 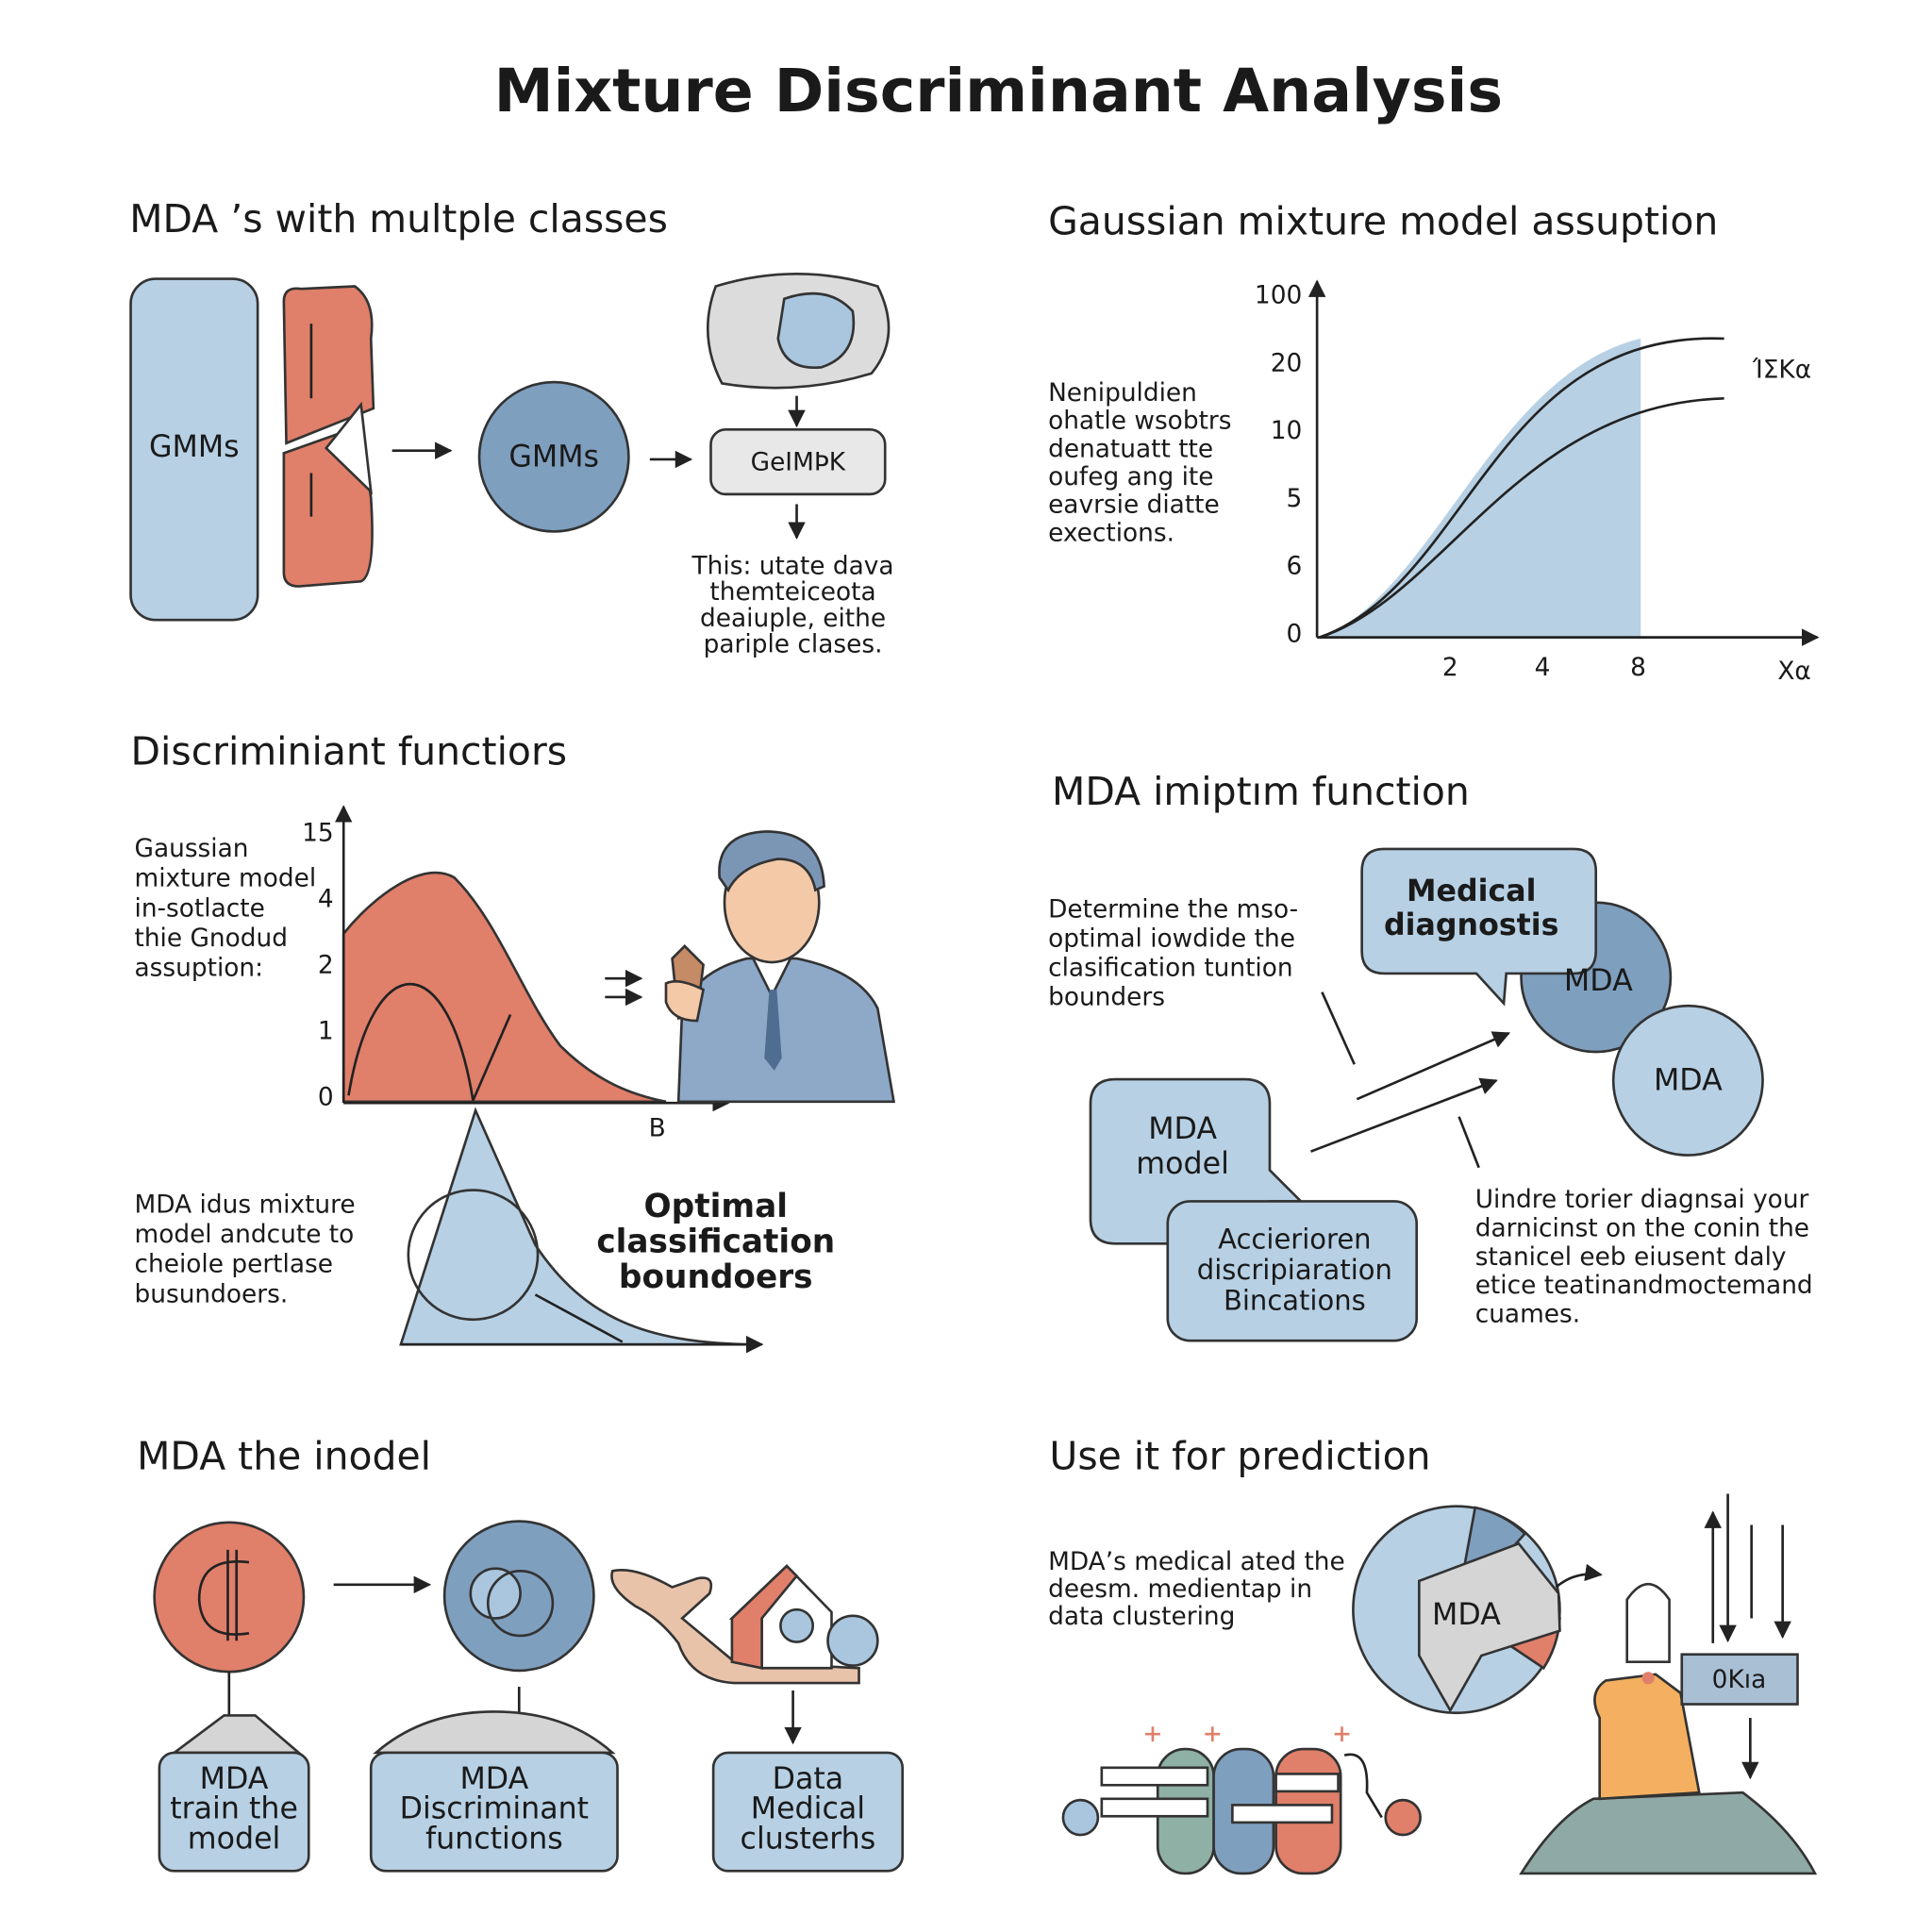 I want to click on gmm-circle, so click(x=553, y=456).